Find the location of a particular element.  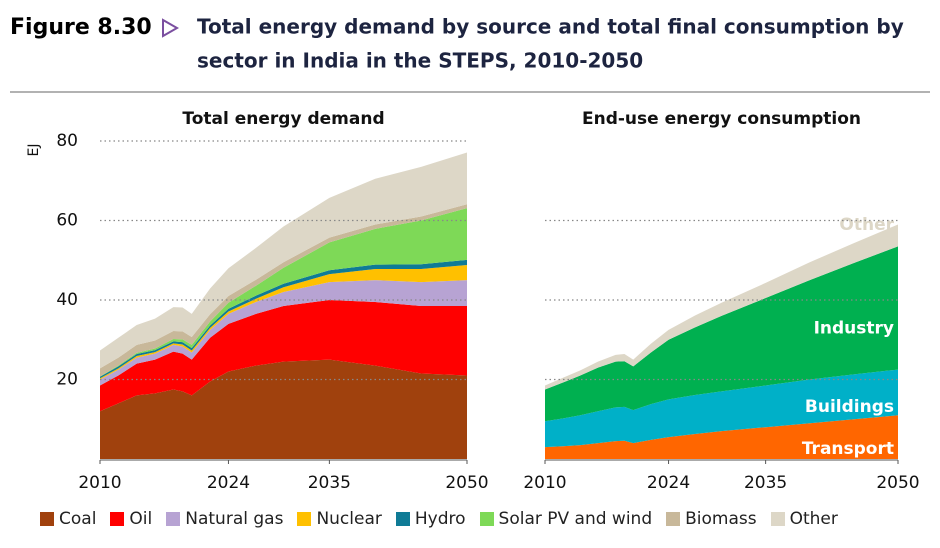

legend-item: Solar PV and wind is located at coordinates (566, 519).